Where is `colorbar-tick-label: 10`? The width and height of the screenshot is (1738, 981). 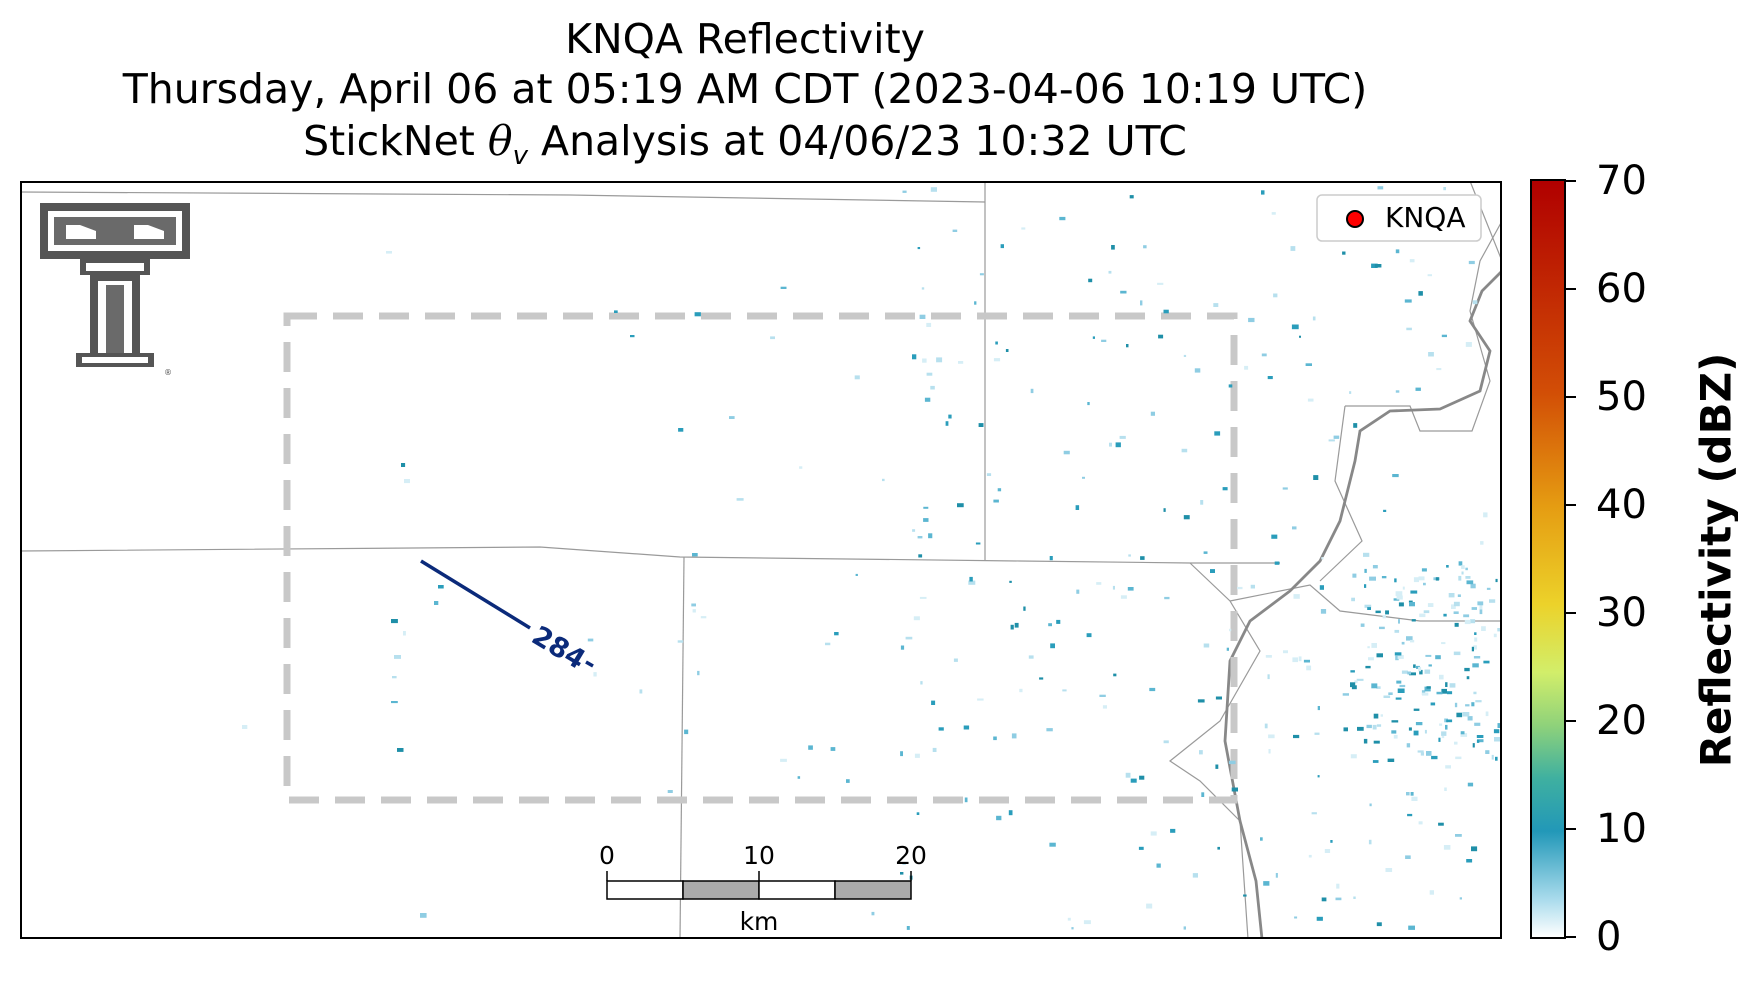
colorbar-tick-label: 10 is located at coordinates (1621, 829).